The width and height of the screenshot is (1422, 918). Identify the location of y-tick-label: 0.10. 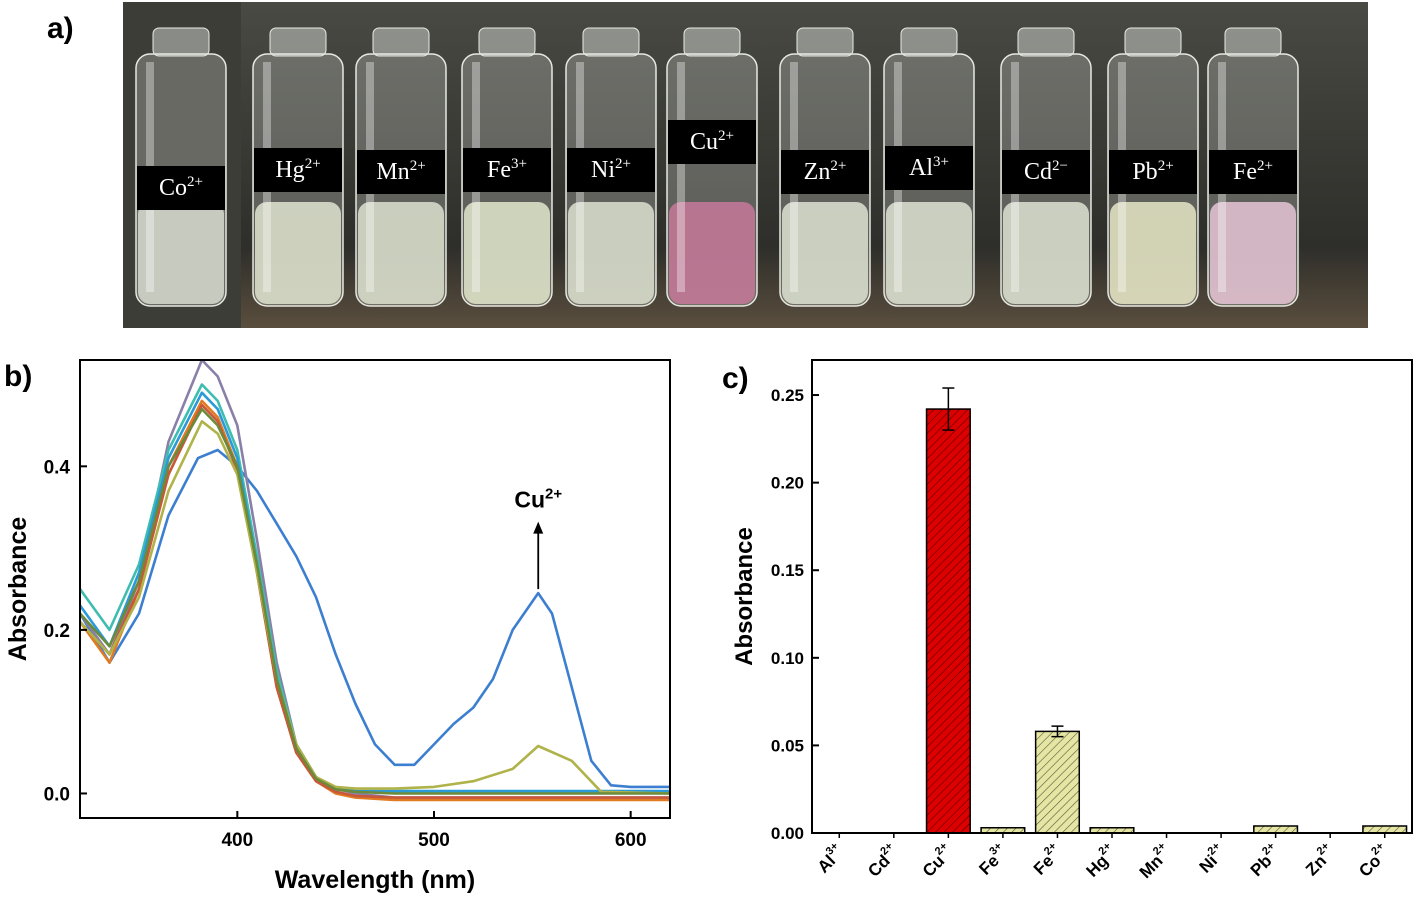
(787, 658).